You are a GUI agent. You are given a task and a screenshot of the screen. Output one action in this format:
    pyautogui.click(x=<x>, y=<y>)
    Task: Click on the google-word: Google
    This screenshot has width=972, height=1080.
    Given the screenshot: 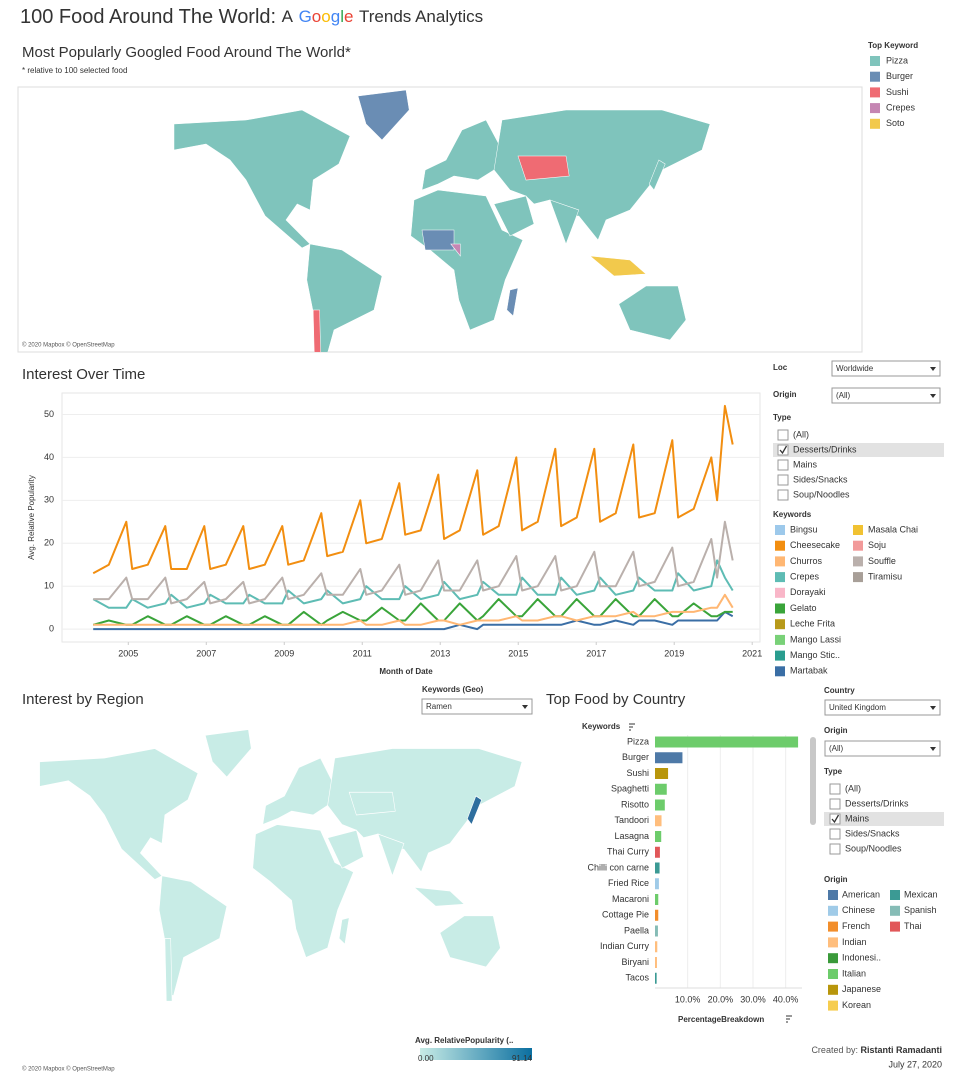 What is the action you would take?
    pyautogui.click(x=326, y=16)
    